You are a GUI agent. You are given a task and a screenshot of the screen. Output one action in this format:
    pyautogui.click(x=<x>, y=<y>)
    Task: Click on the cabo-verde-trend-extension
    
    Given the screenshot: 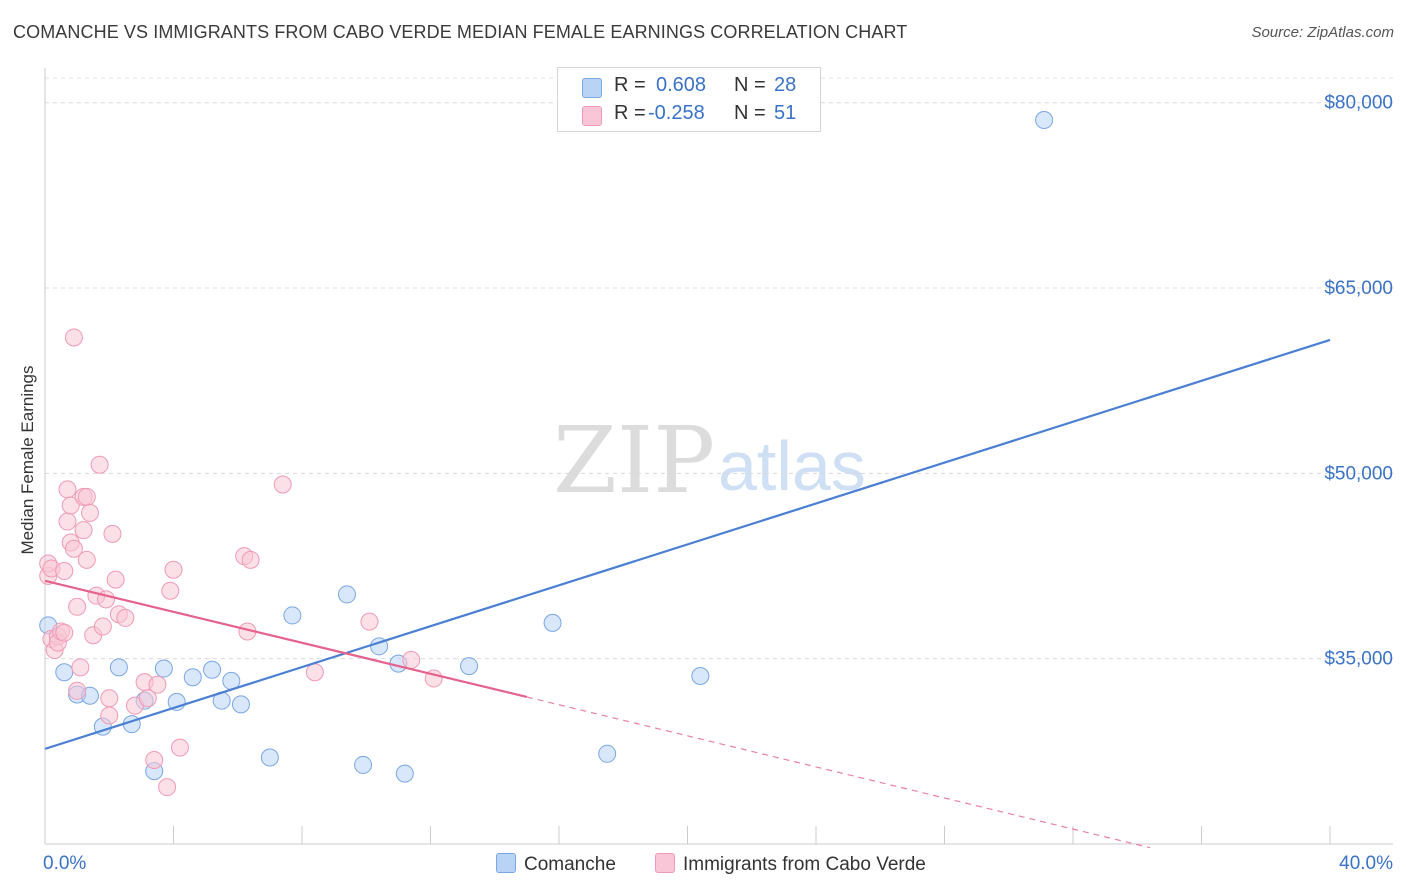 What is the action you would take?
    pyautogui.click(x=838, y=772)
    